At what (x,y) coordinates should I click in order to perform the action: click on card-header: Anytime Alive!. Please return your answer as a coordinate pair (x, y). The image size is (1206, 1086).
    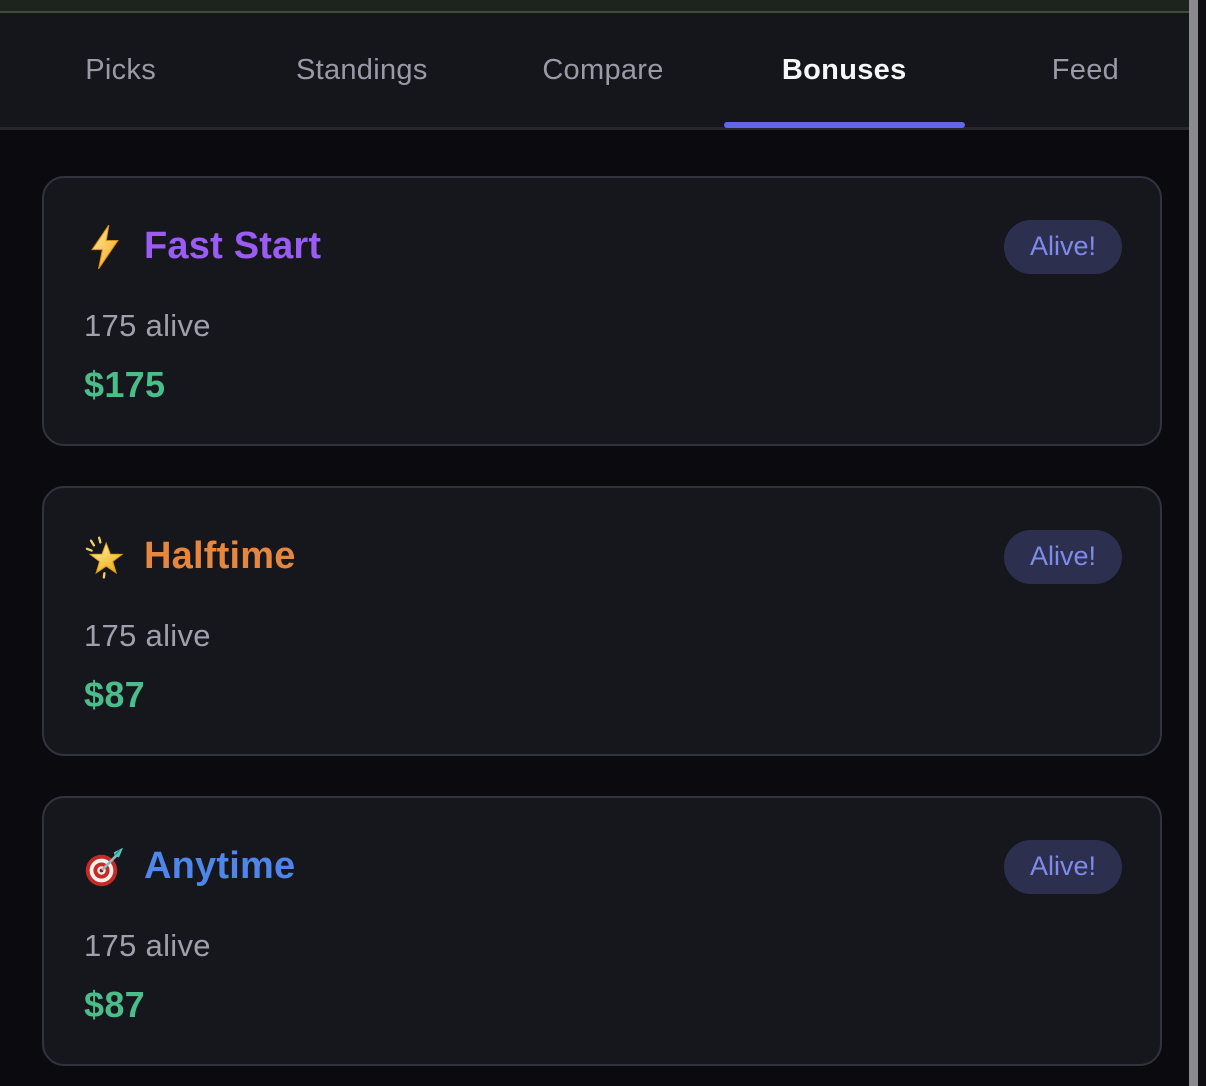
    Looking at the image, I should click on (603, 867).